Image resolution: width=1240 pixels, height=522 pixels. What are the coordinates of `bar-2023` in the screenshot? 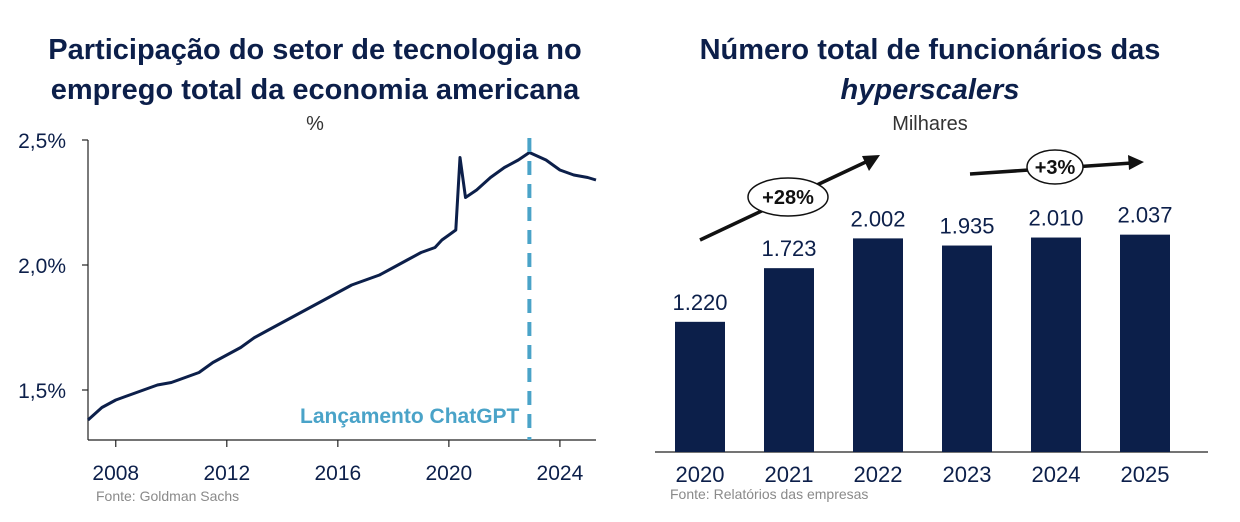 It's located at (967, 348).